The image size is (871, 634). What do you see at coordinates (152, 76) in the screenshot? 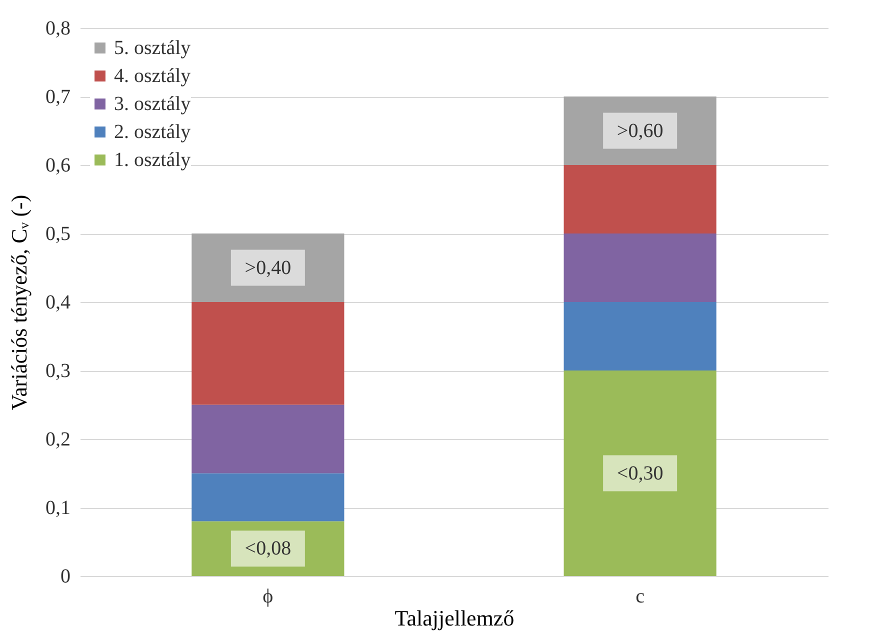
I see `legend-label: 4. osztály` at bounding box center [152, 76].